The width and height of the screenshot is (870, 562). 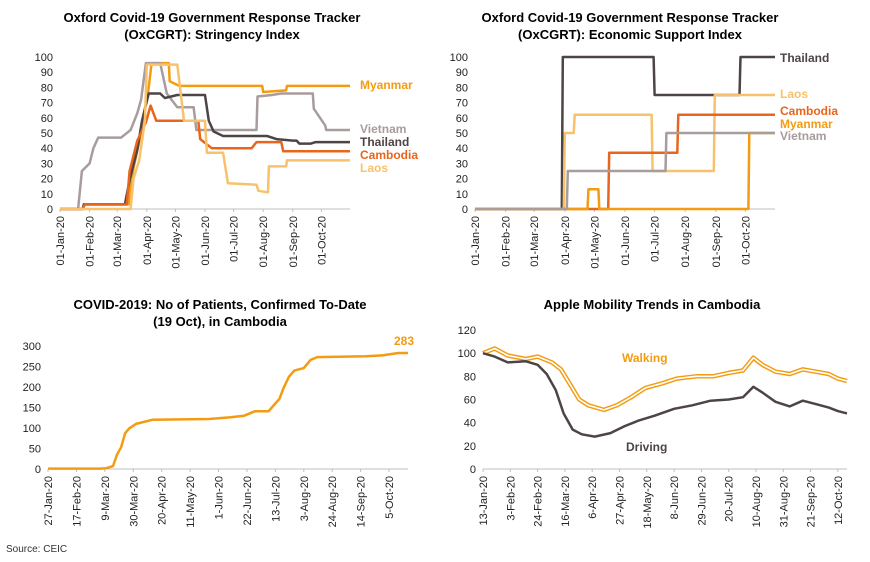 What do you see at coordinates (32, 347) in the screenshot?
I see `y-tick-label: 300` at bounding box center [32, 347].